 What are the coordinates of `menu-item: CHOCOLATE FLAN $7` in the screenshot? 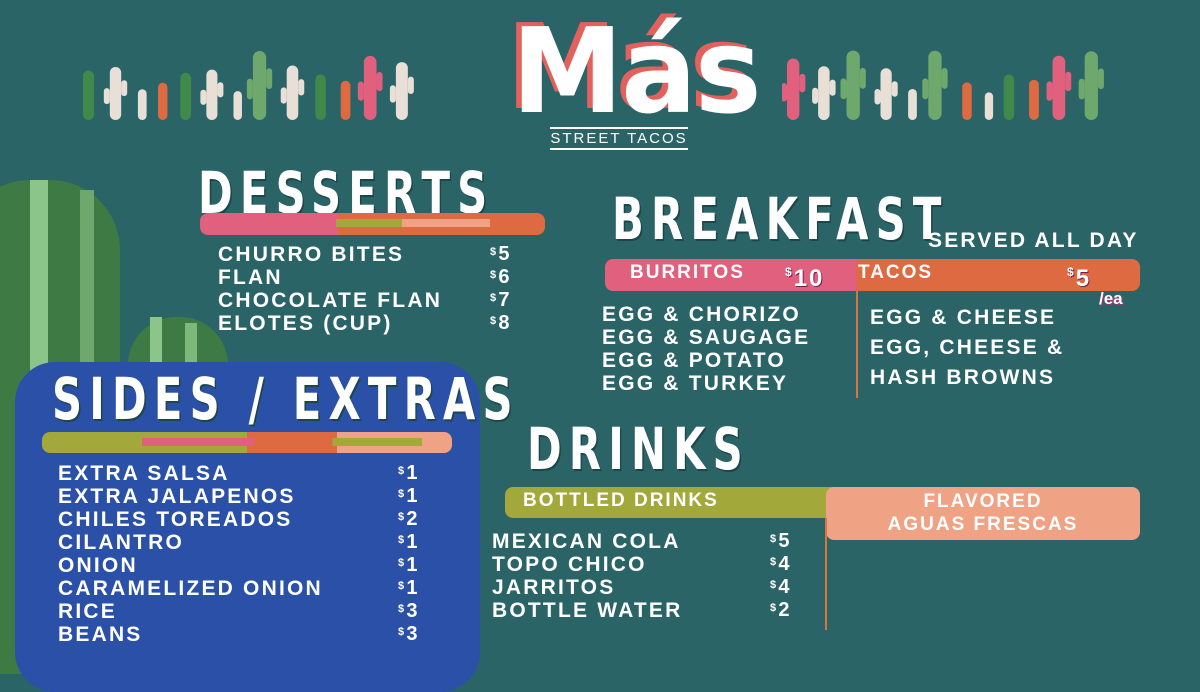 It's located at (363, 300).